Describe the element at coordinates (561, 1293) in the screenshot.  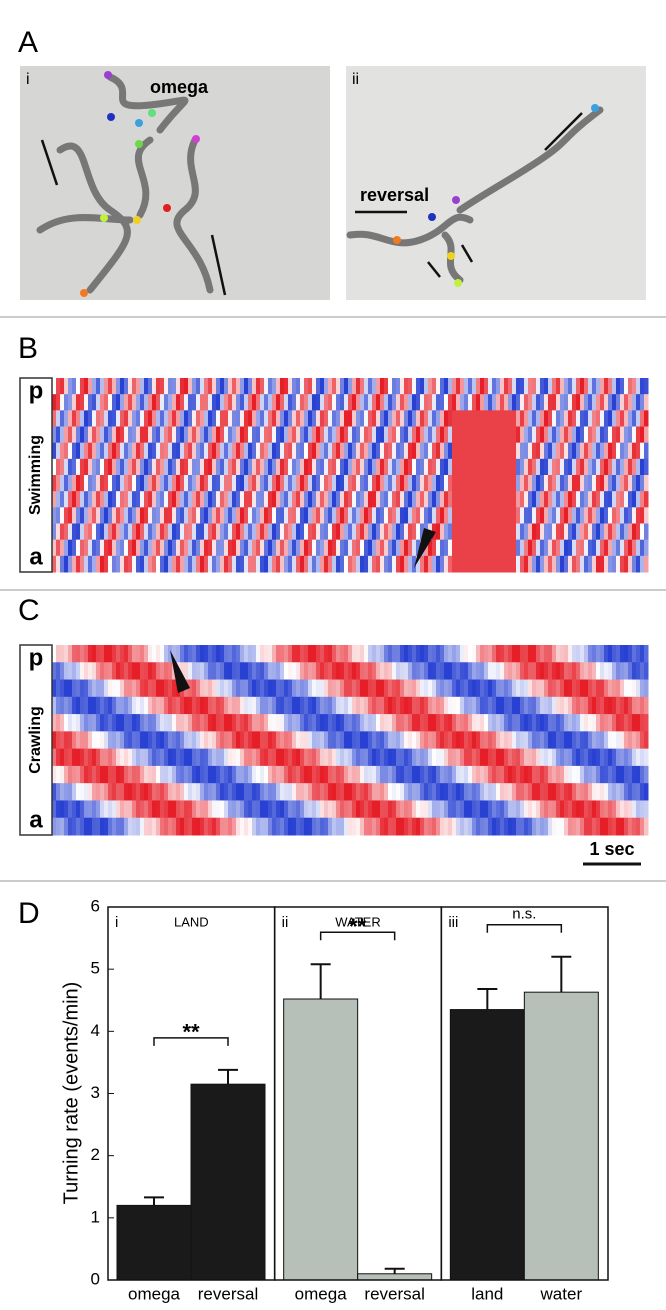
I see `x-tick-label: water` at that location.